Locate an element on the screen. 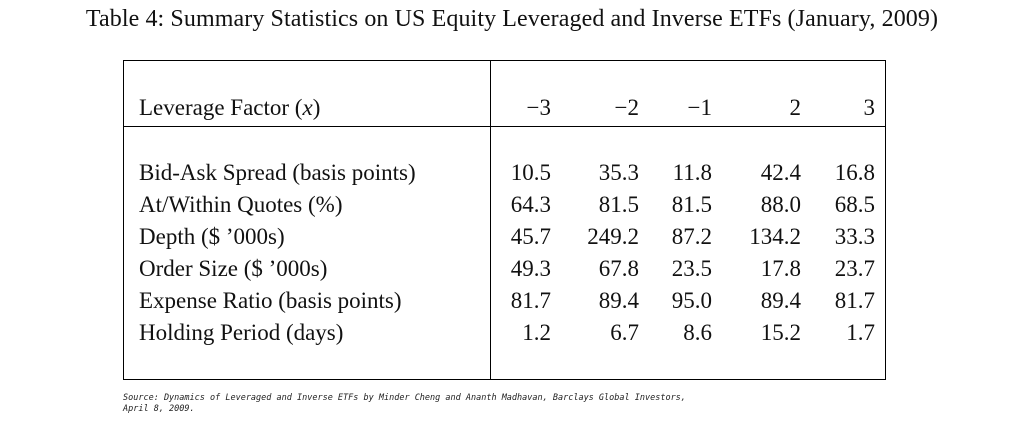 The image size is (1024, 424). table-cell: 64.3 is located at coordinates (530, 204).